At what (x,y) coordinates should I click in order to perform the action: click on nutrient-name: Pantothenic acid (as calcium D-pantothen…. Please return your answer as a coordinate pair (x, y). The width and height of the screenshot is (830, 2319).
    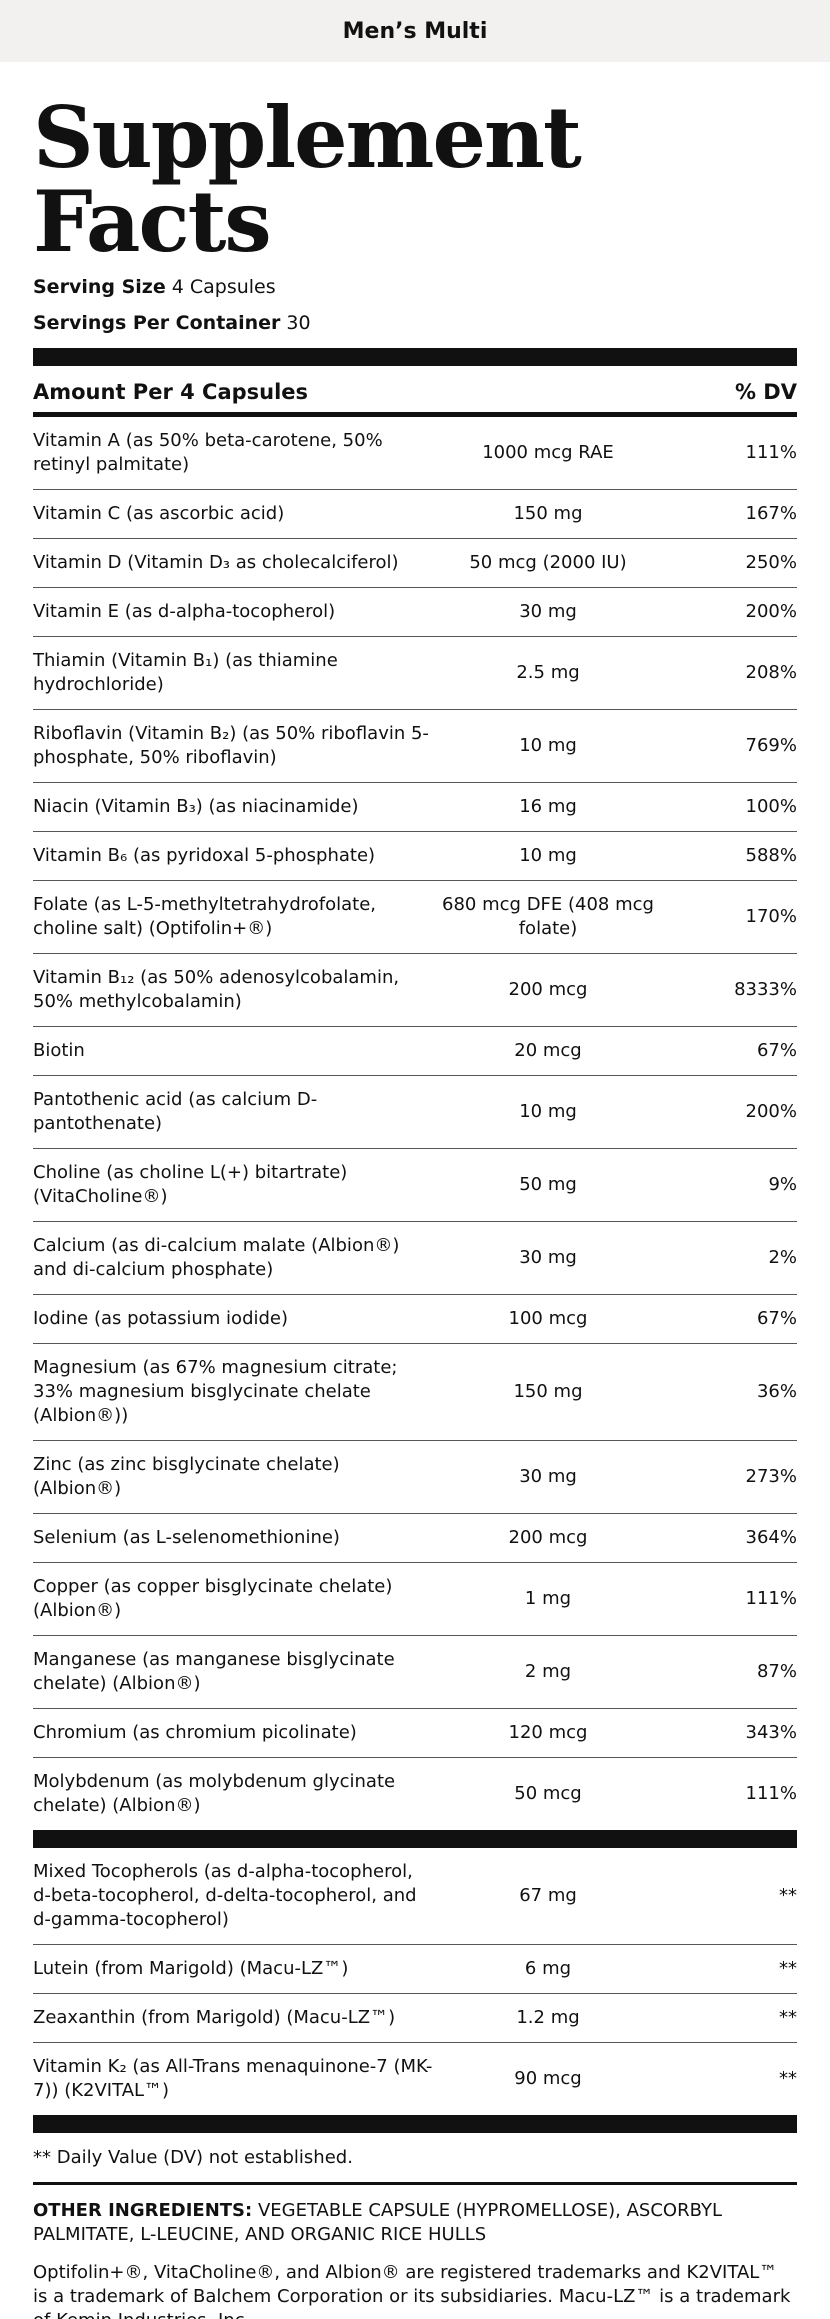
    Looking at the image, I should click on (175, 1111).